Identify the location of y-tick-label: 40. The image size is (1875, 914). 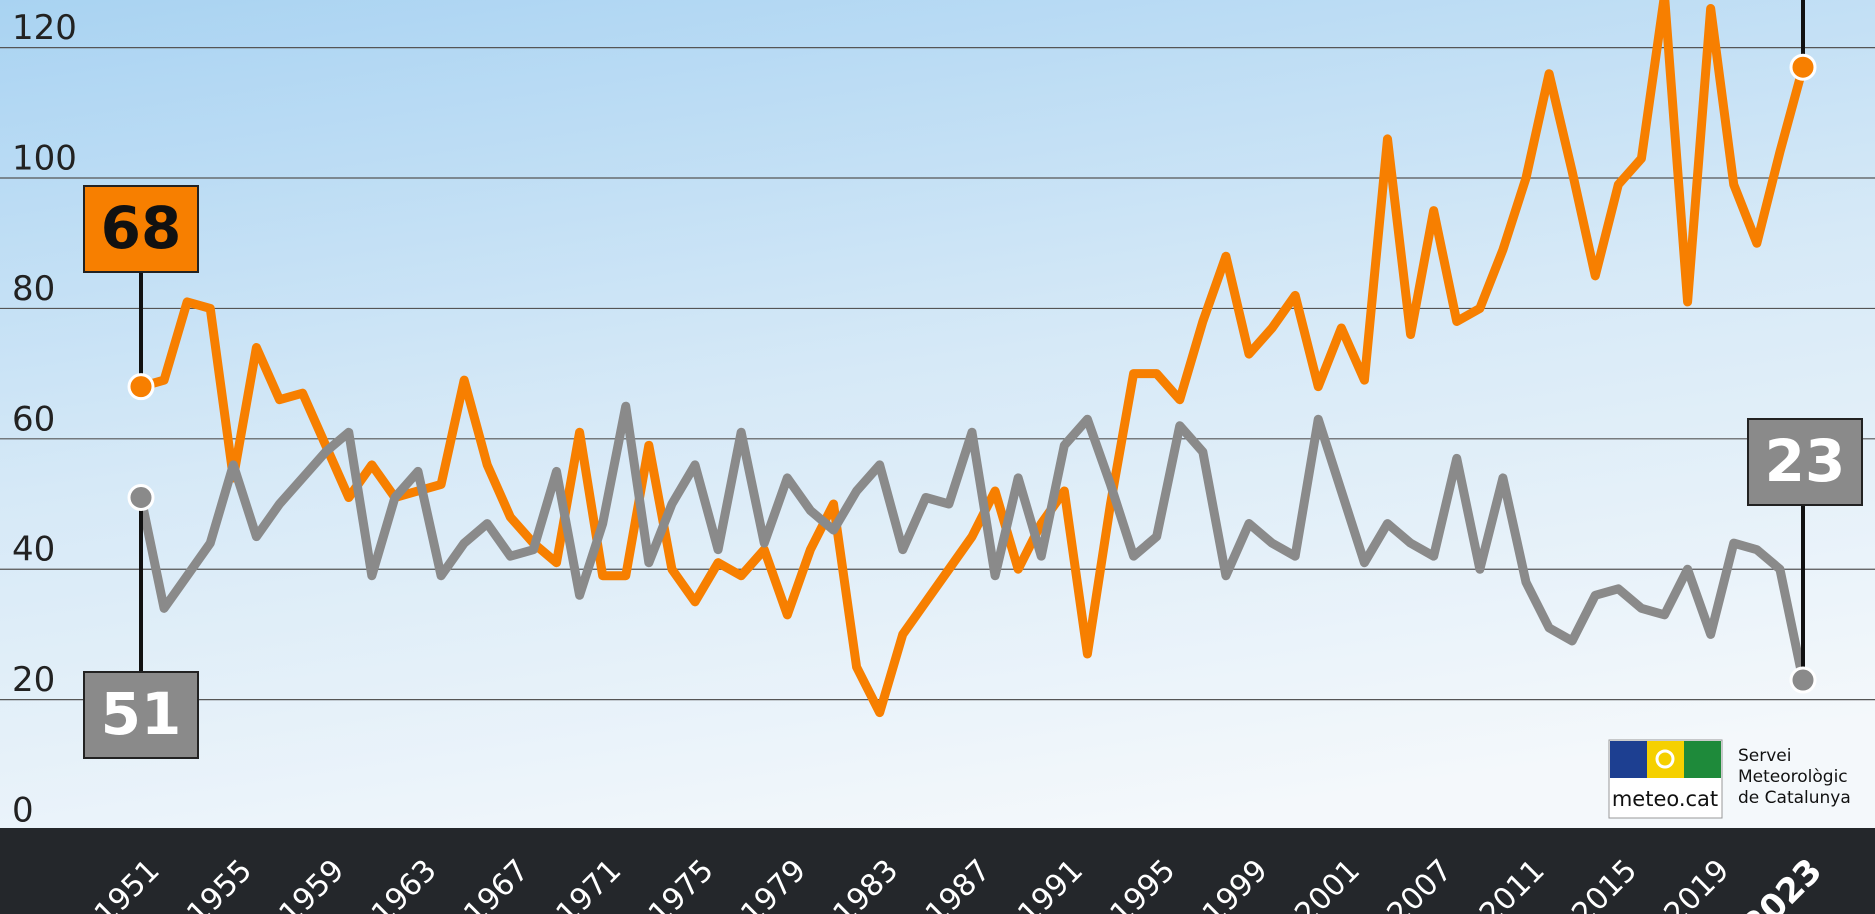
(33, 550).